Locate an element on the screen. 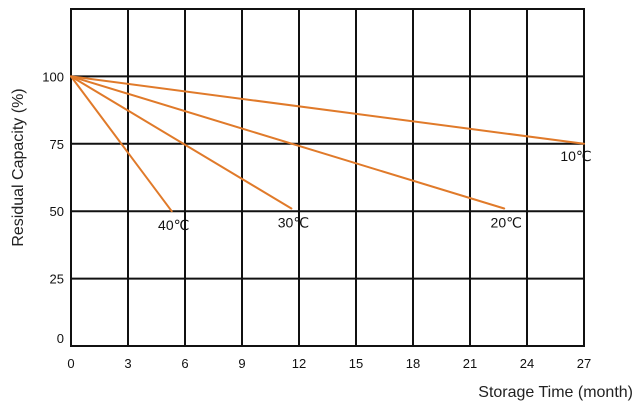  x-tick-label-0: 0 is located at coordinates (70, 363).